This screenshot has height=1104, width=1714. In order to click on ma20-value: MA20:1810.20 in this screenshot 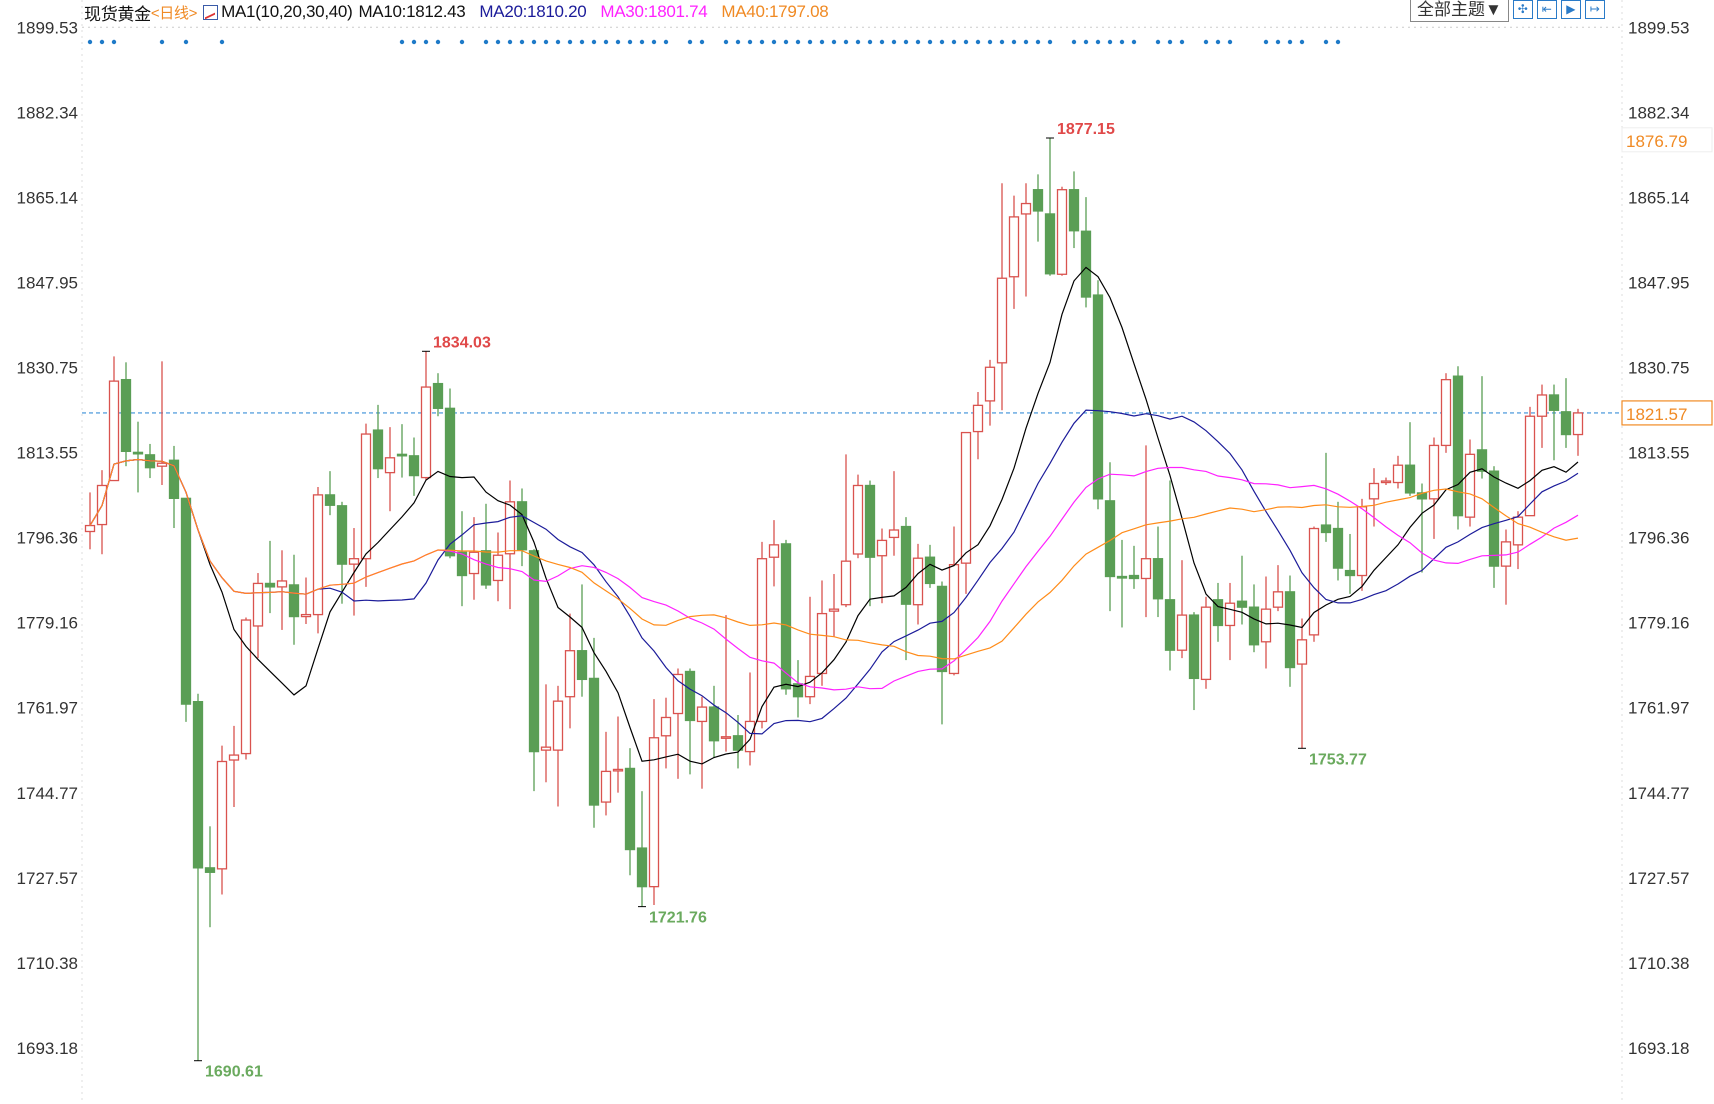, I will do `click(533, 11)`.